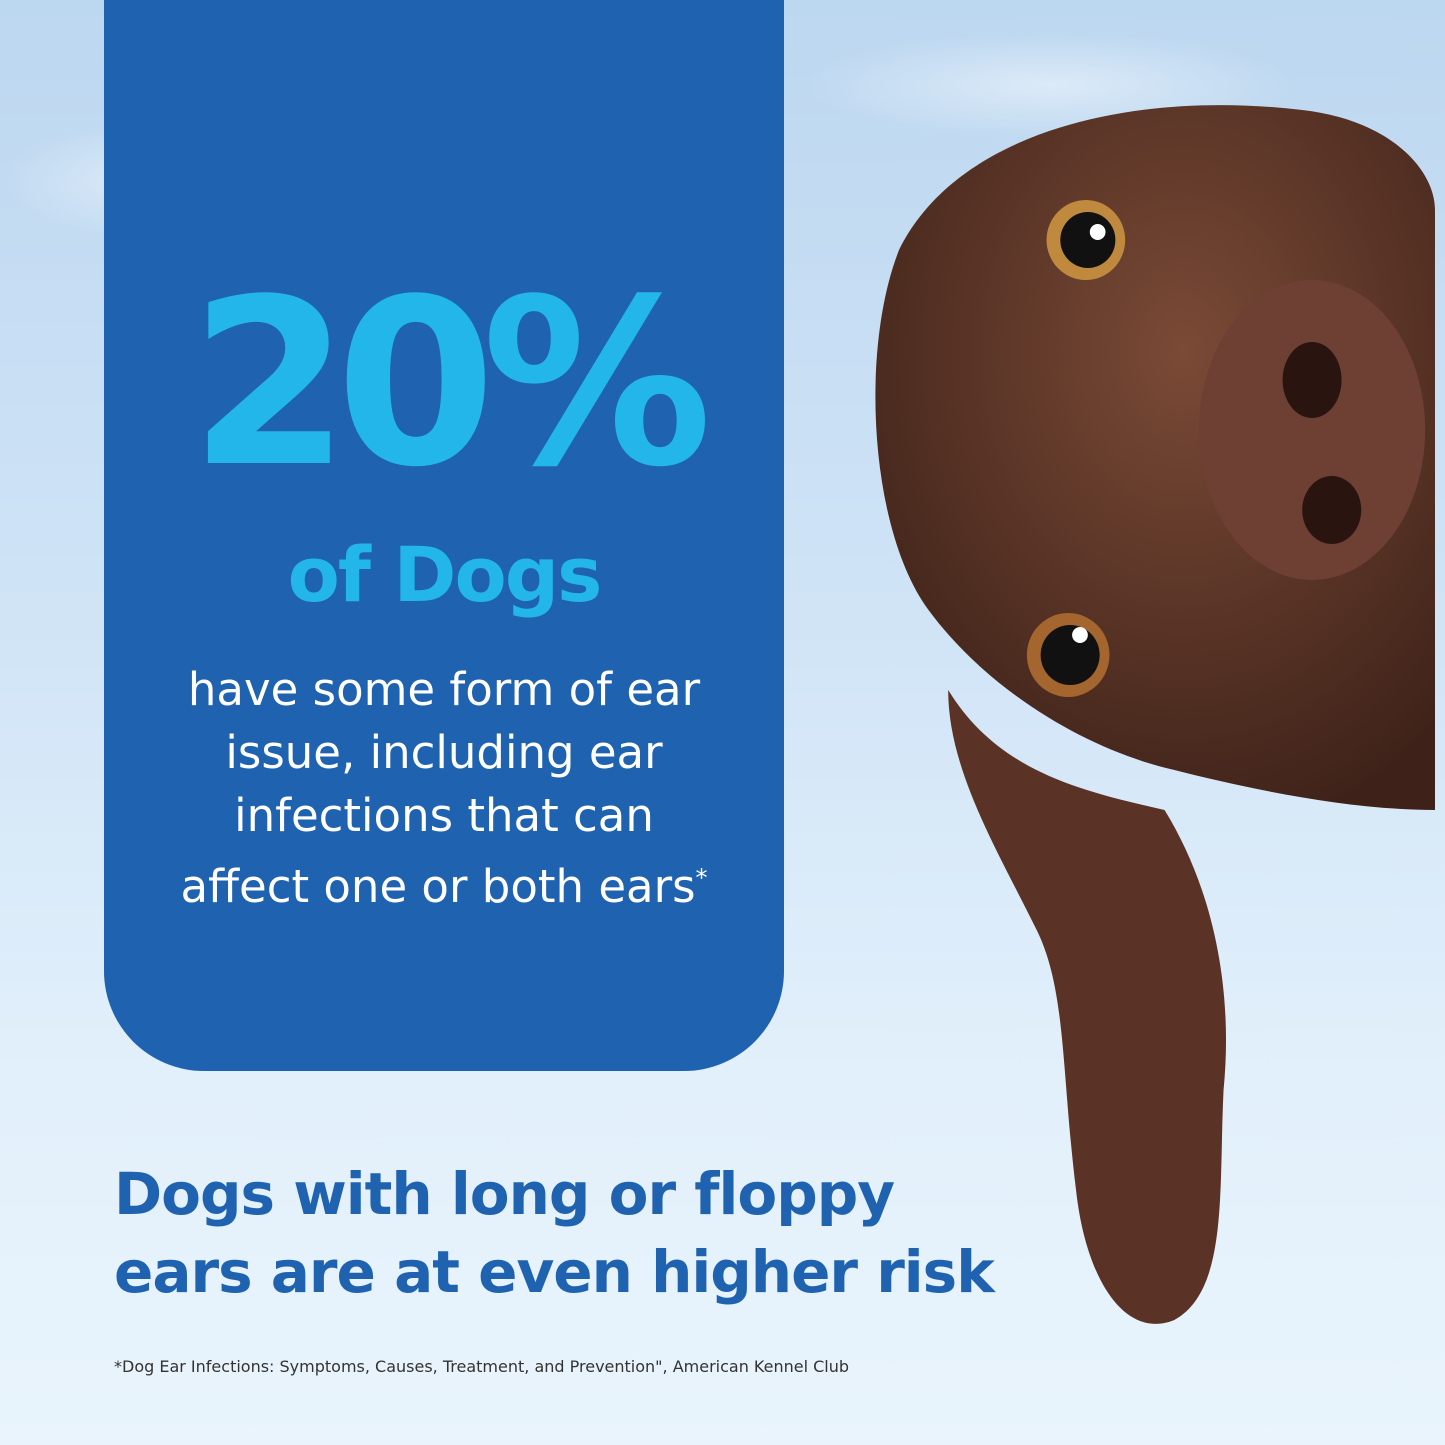  Describe the element at coordinates (554, 1272) in the screenshot. I see `headline-line-2: ears are at even higher risk` at that location.